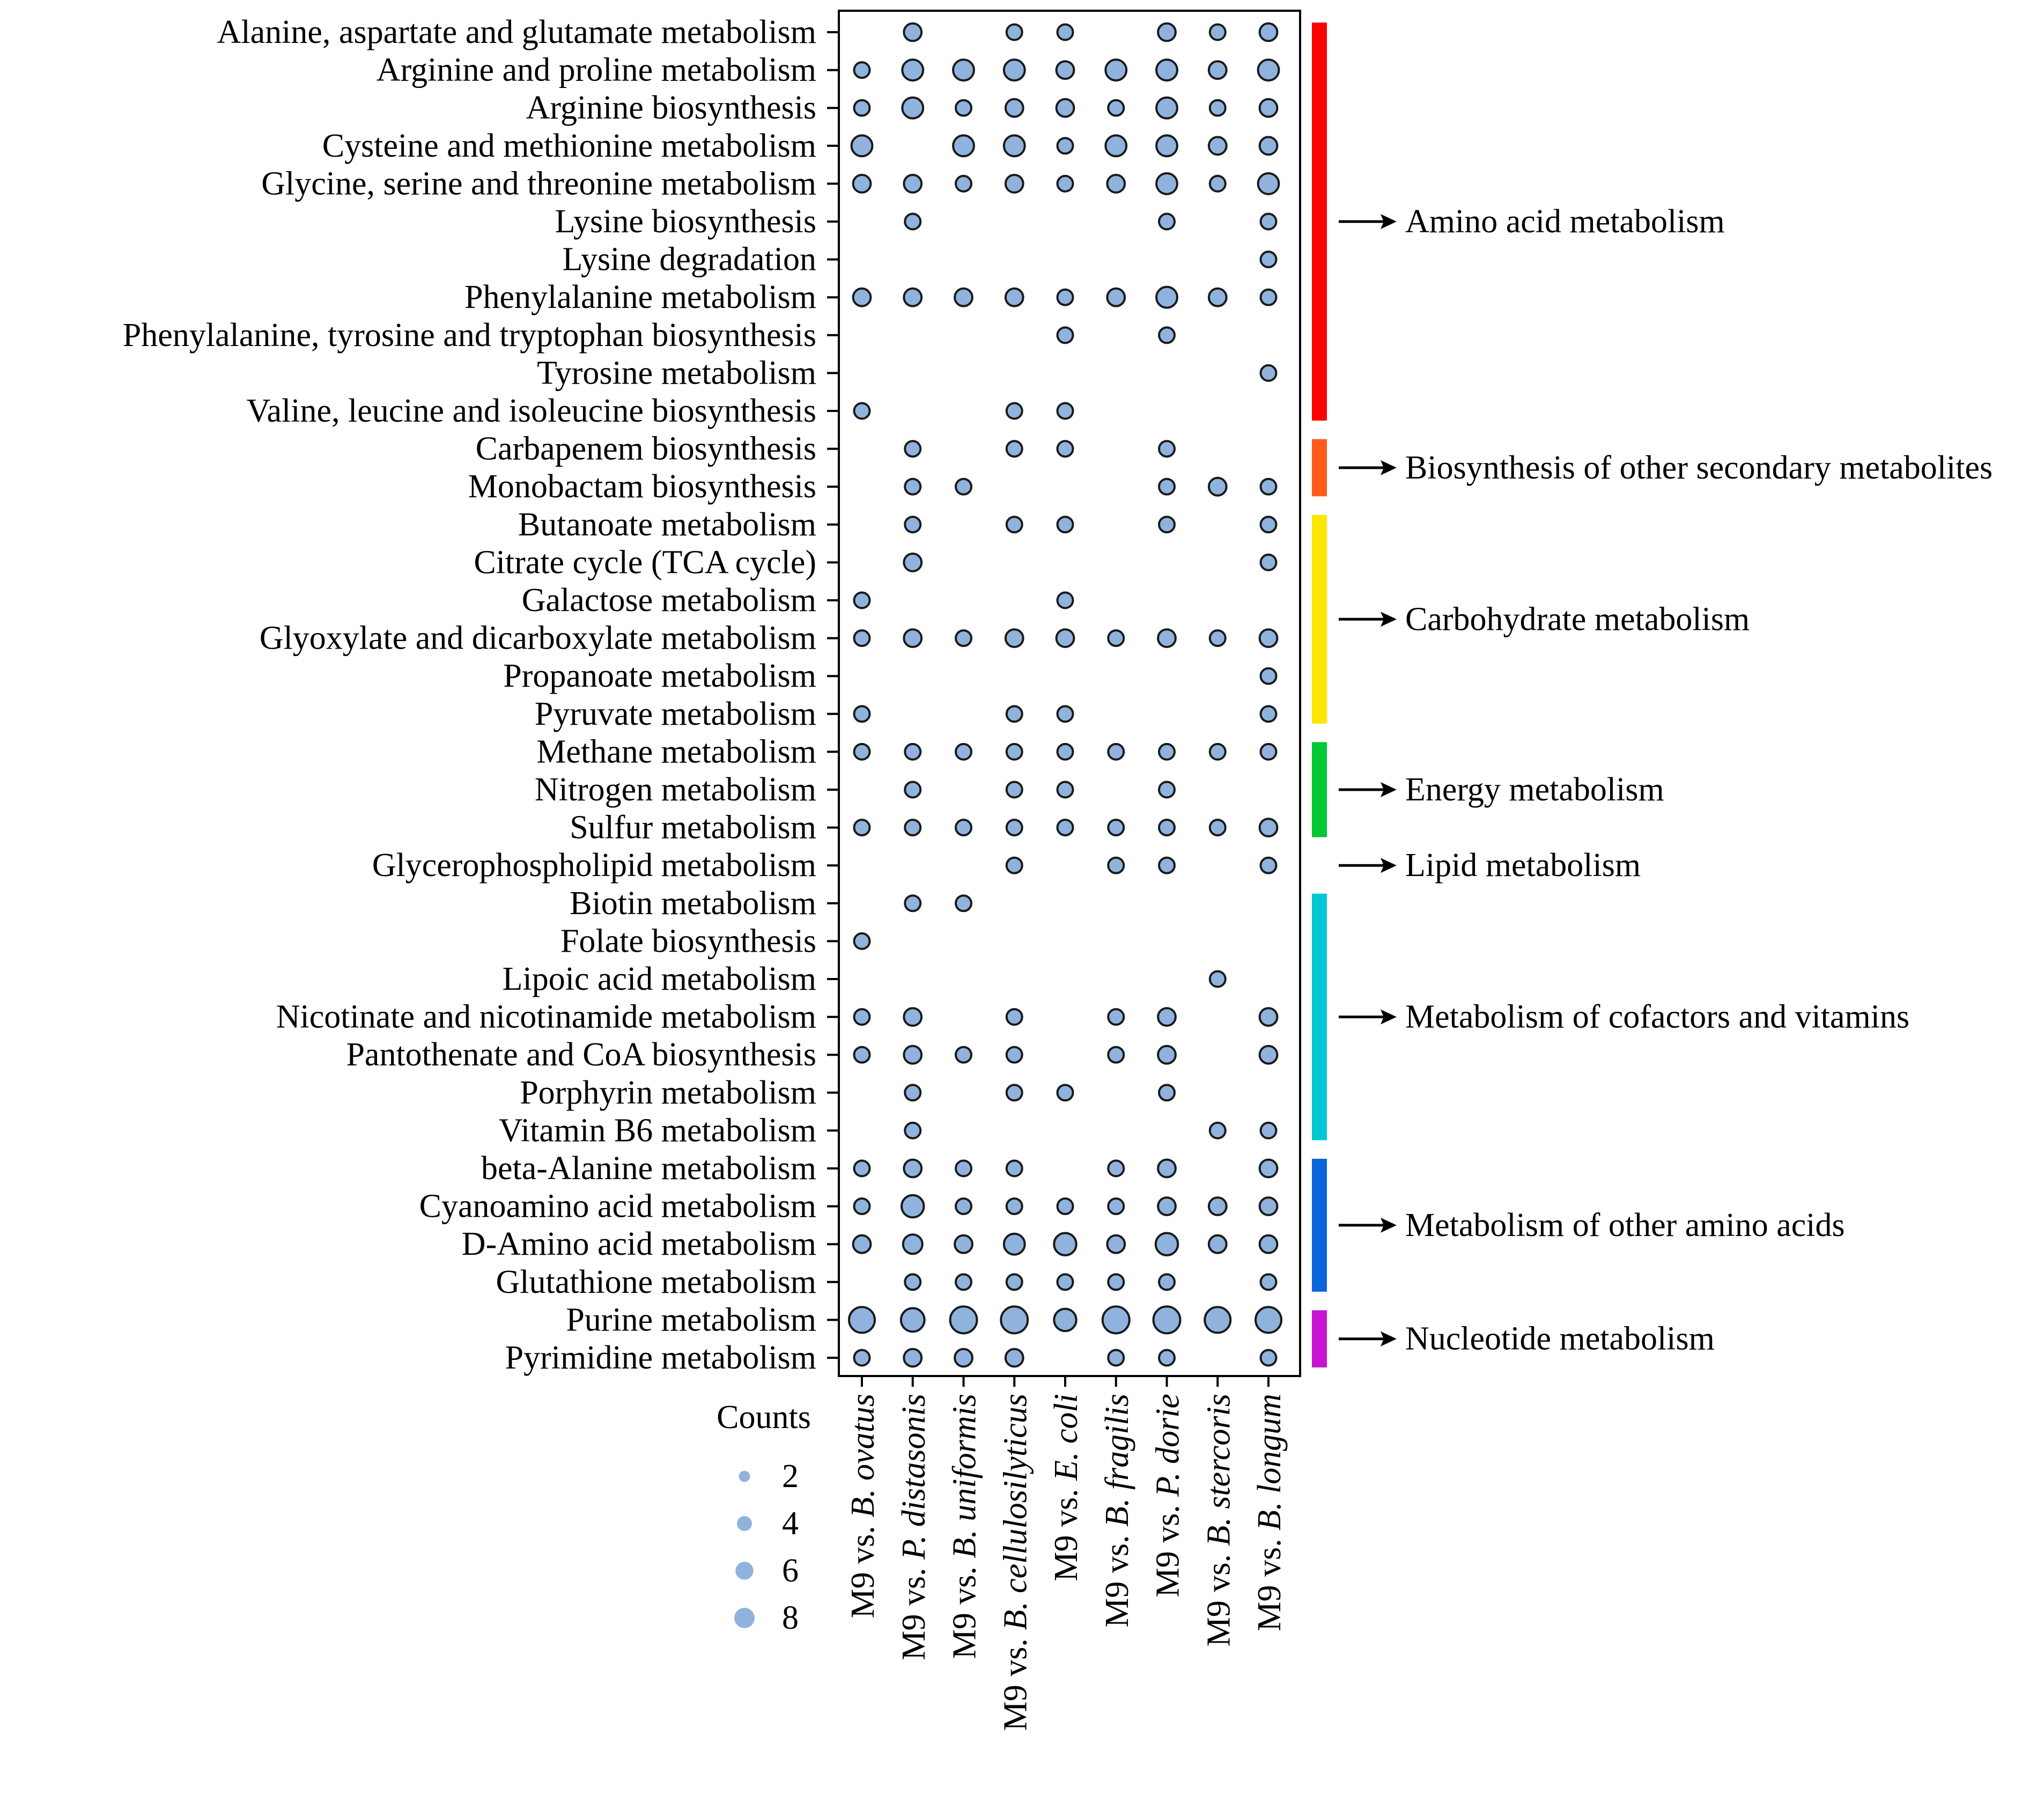 The height and width of the screenshot is (1795, 2044). What do you see at coordinates (648, 1168) in the screenshot?
I see `pathway-label: beta-Alanine metabolism` at bounding box center [648, 1168].